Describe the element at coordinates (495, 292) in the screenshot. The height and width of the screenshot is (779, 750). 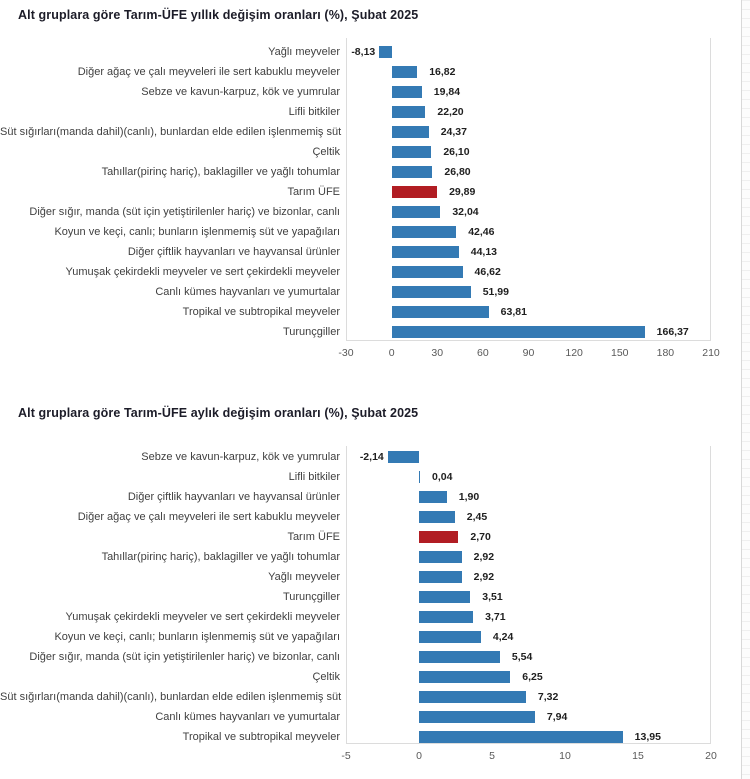
I see `value-label: 51,99` at that location.